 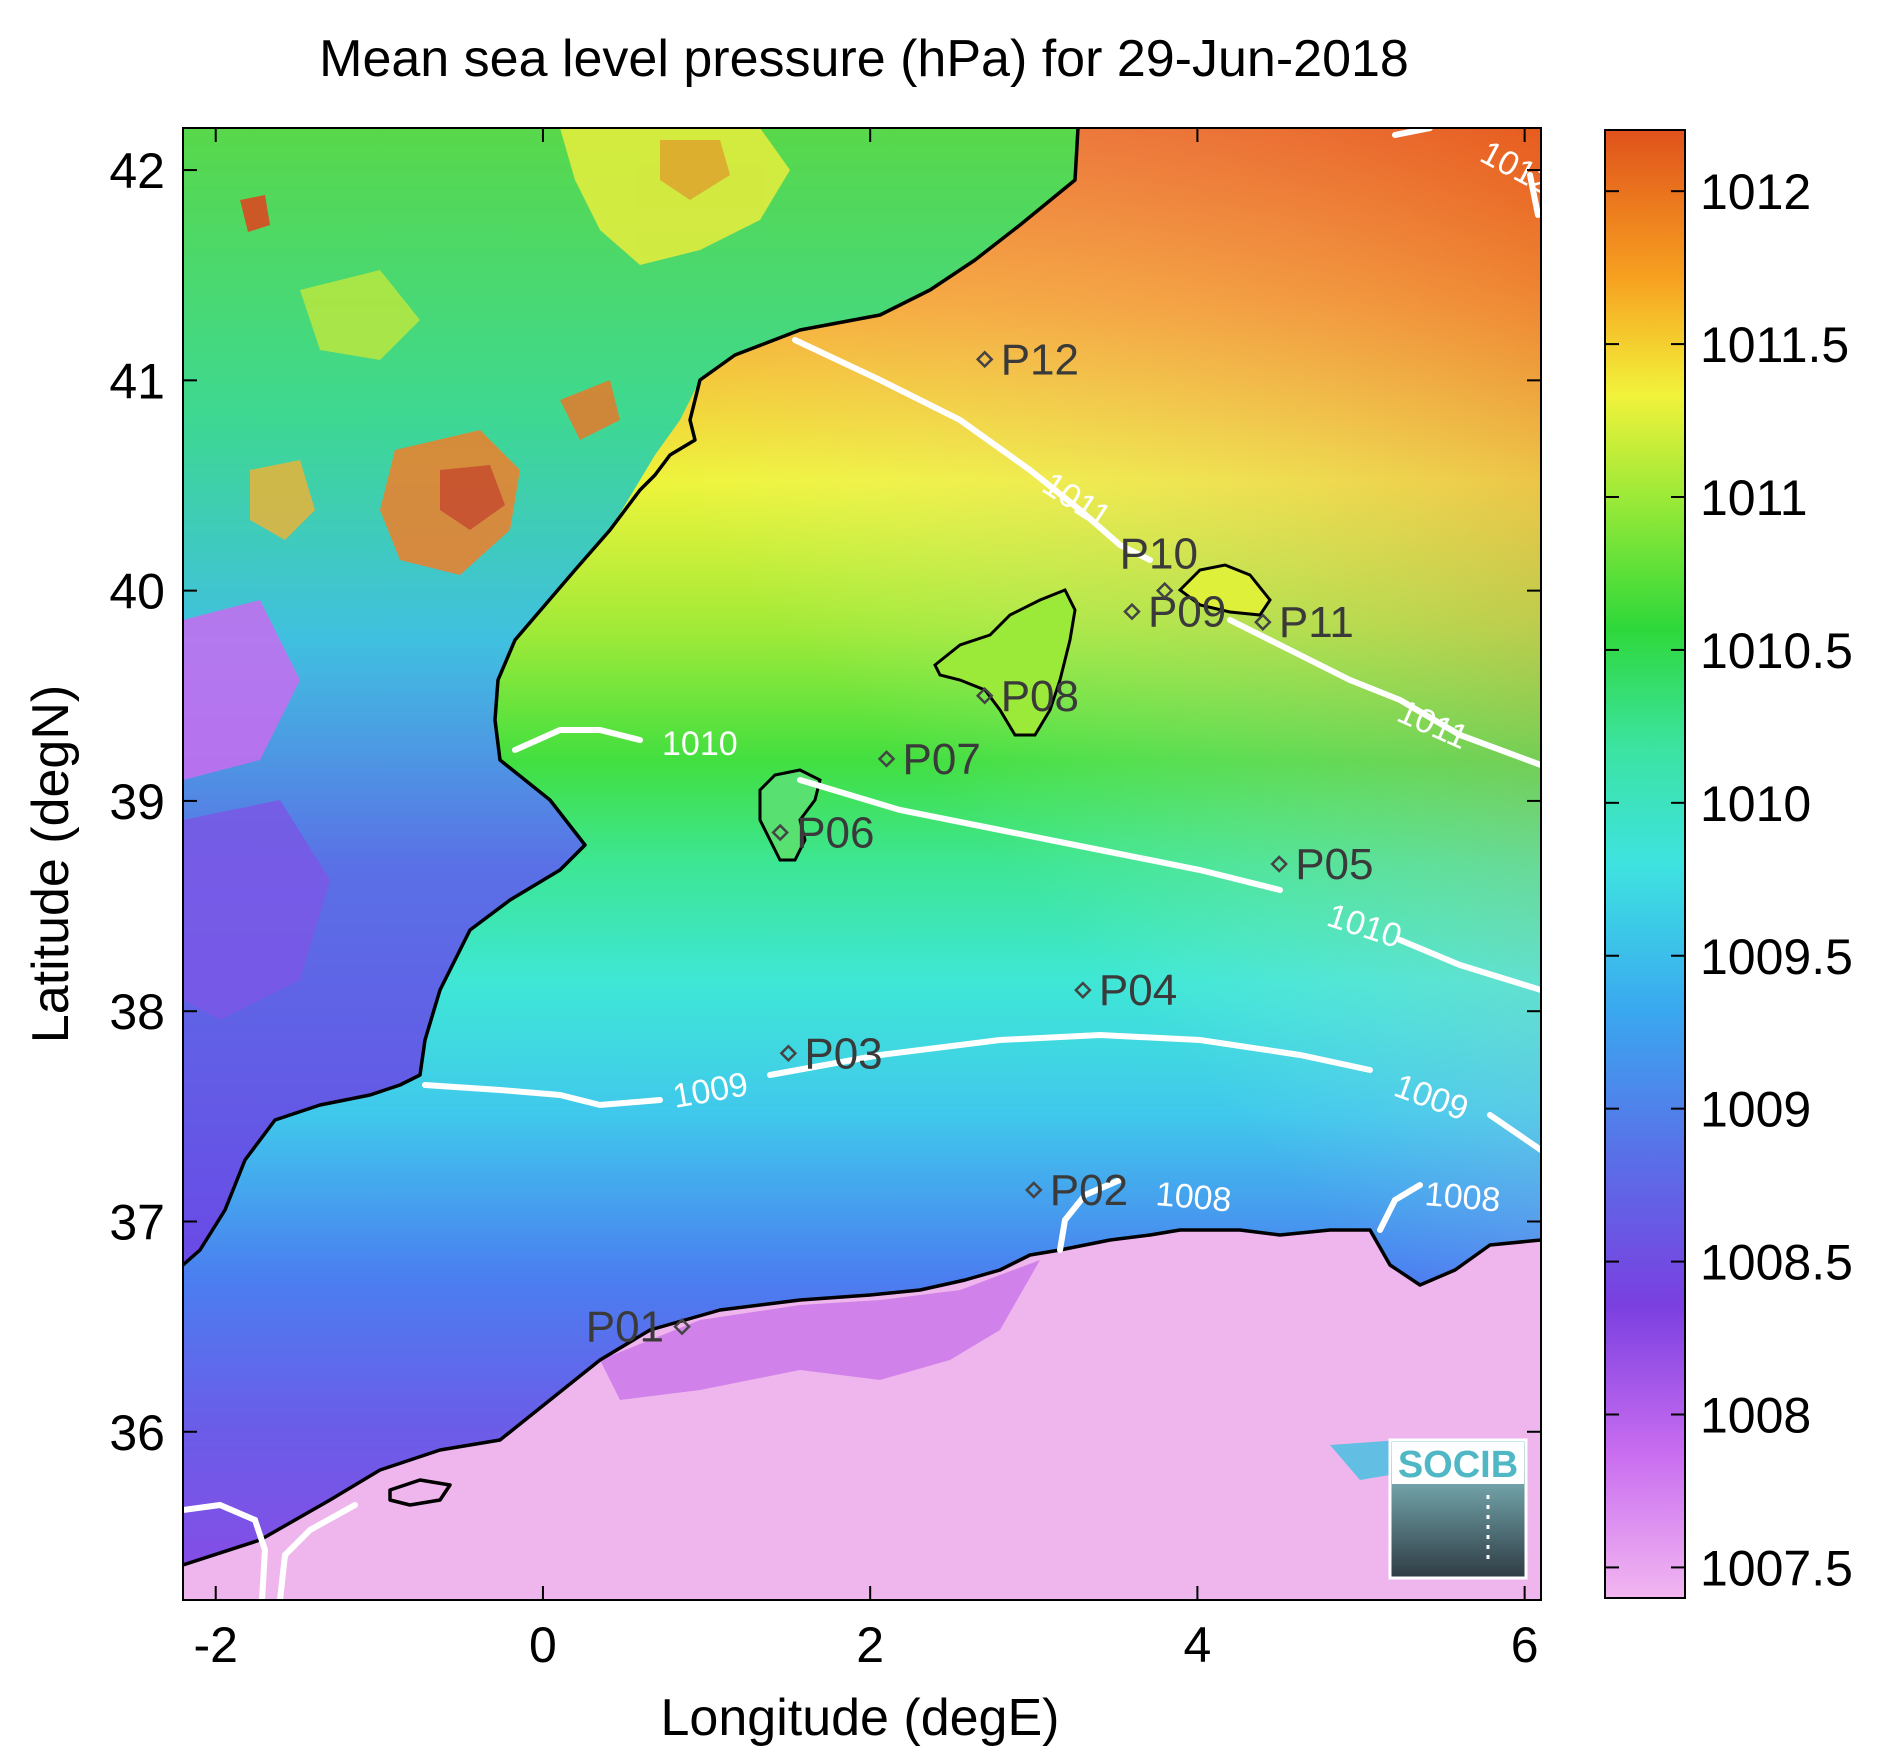 I want to click on isobar-1009-east, so click(x=1514, y=1132).